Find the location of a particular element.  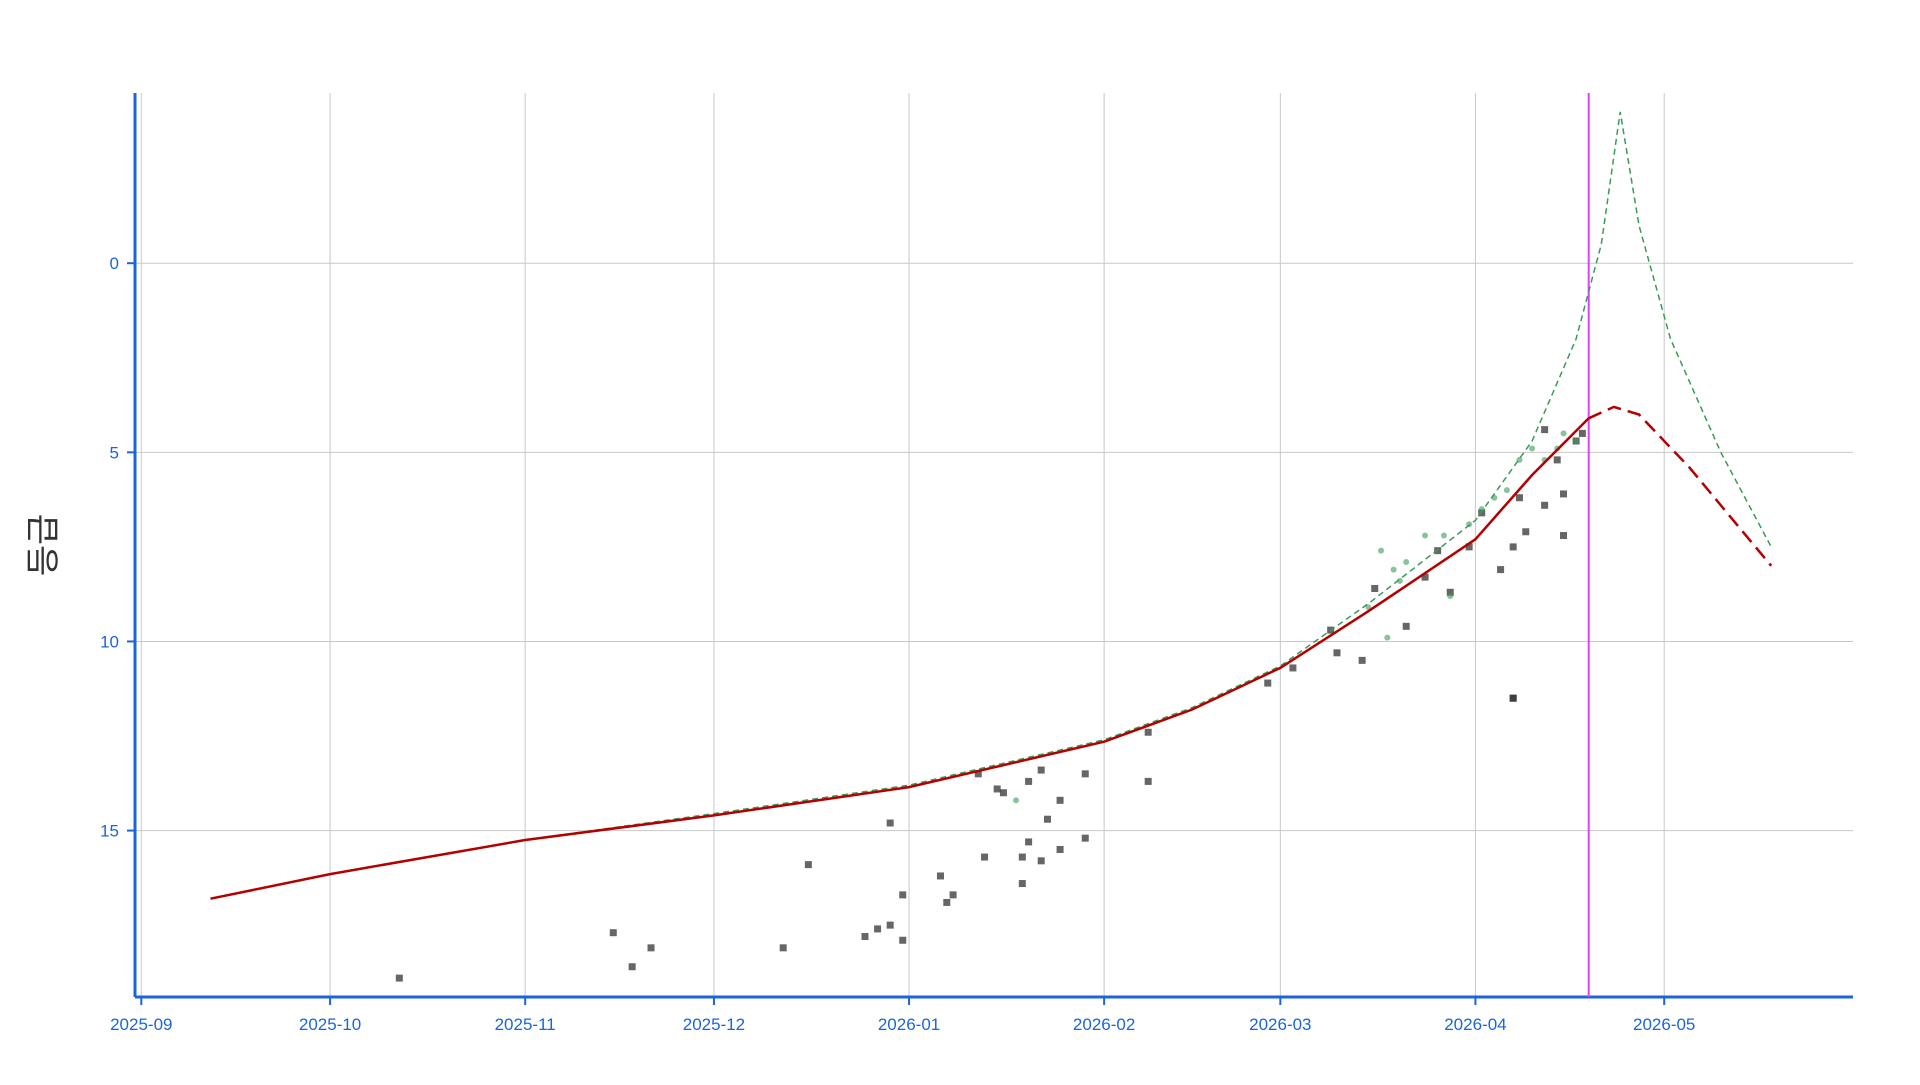

x-tick-label: 2026-01 is located at coordinates (909, 1024).